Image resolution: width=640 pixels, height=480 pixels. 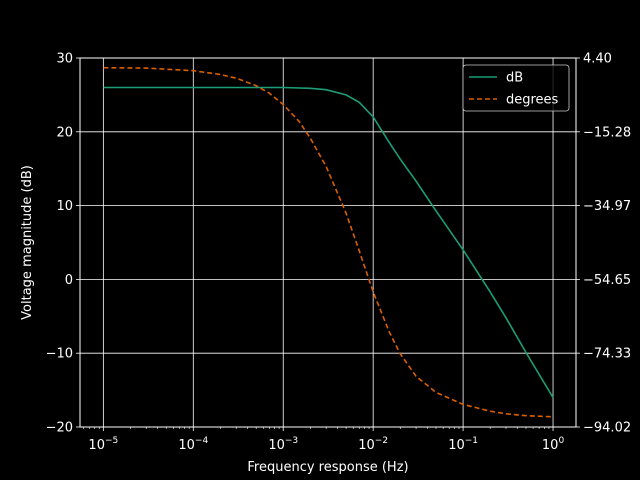 What do you see at coordinates (603, 244) in the screenshot?
I see `y-axis-right: 4.40 −15.28 −34.97 −54.65 −74.33 −94.02` at bounding box center [603, 244].